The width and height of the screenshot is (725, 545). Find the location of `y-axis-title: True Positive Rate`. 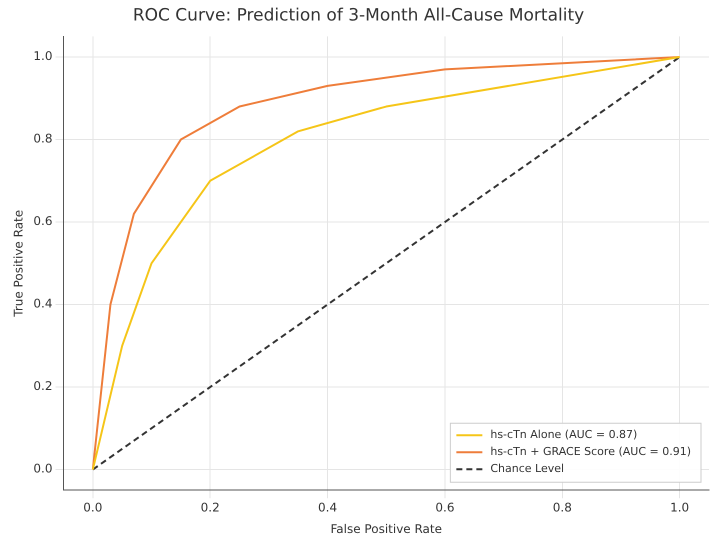

y-axis-title: True Positive Rate is located at coordinates (18, 264).